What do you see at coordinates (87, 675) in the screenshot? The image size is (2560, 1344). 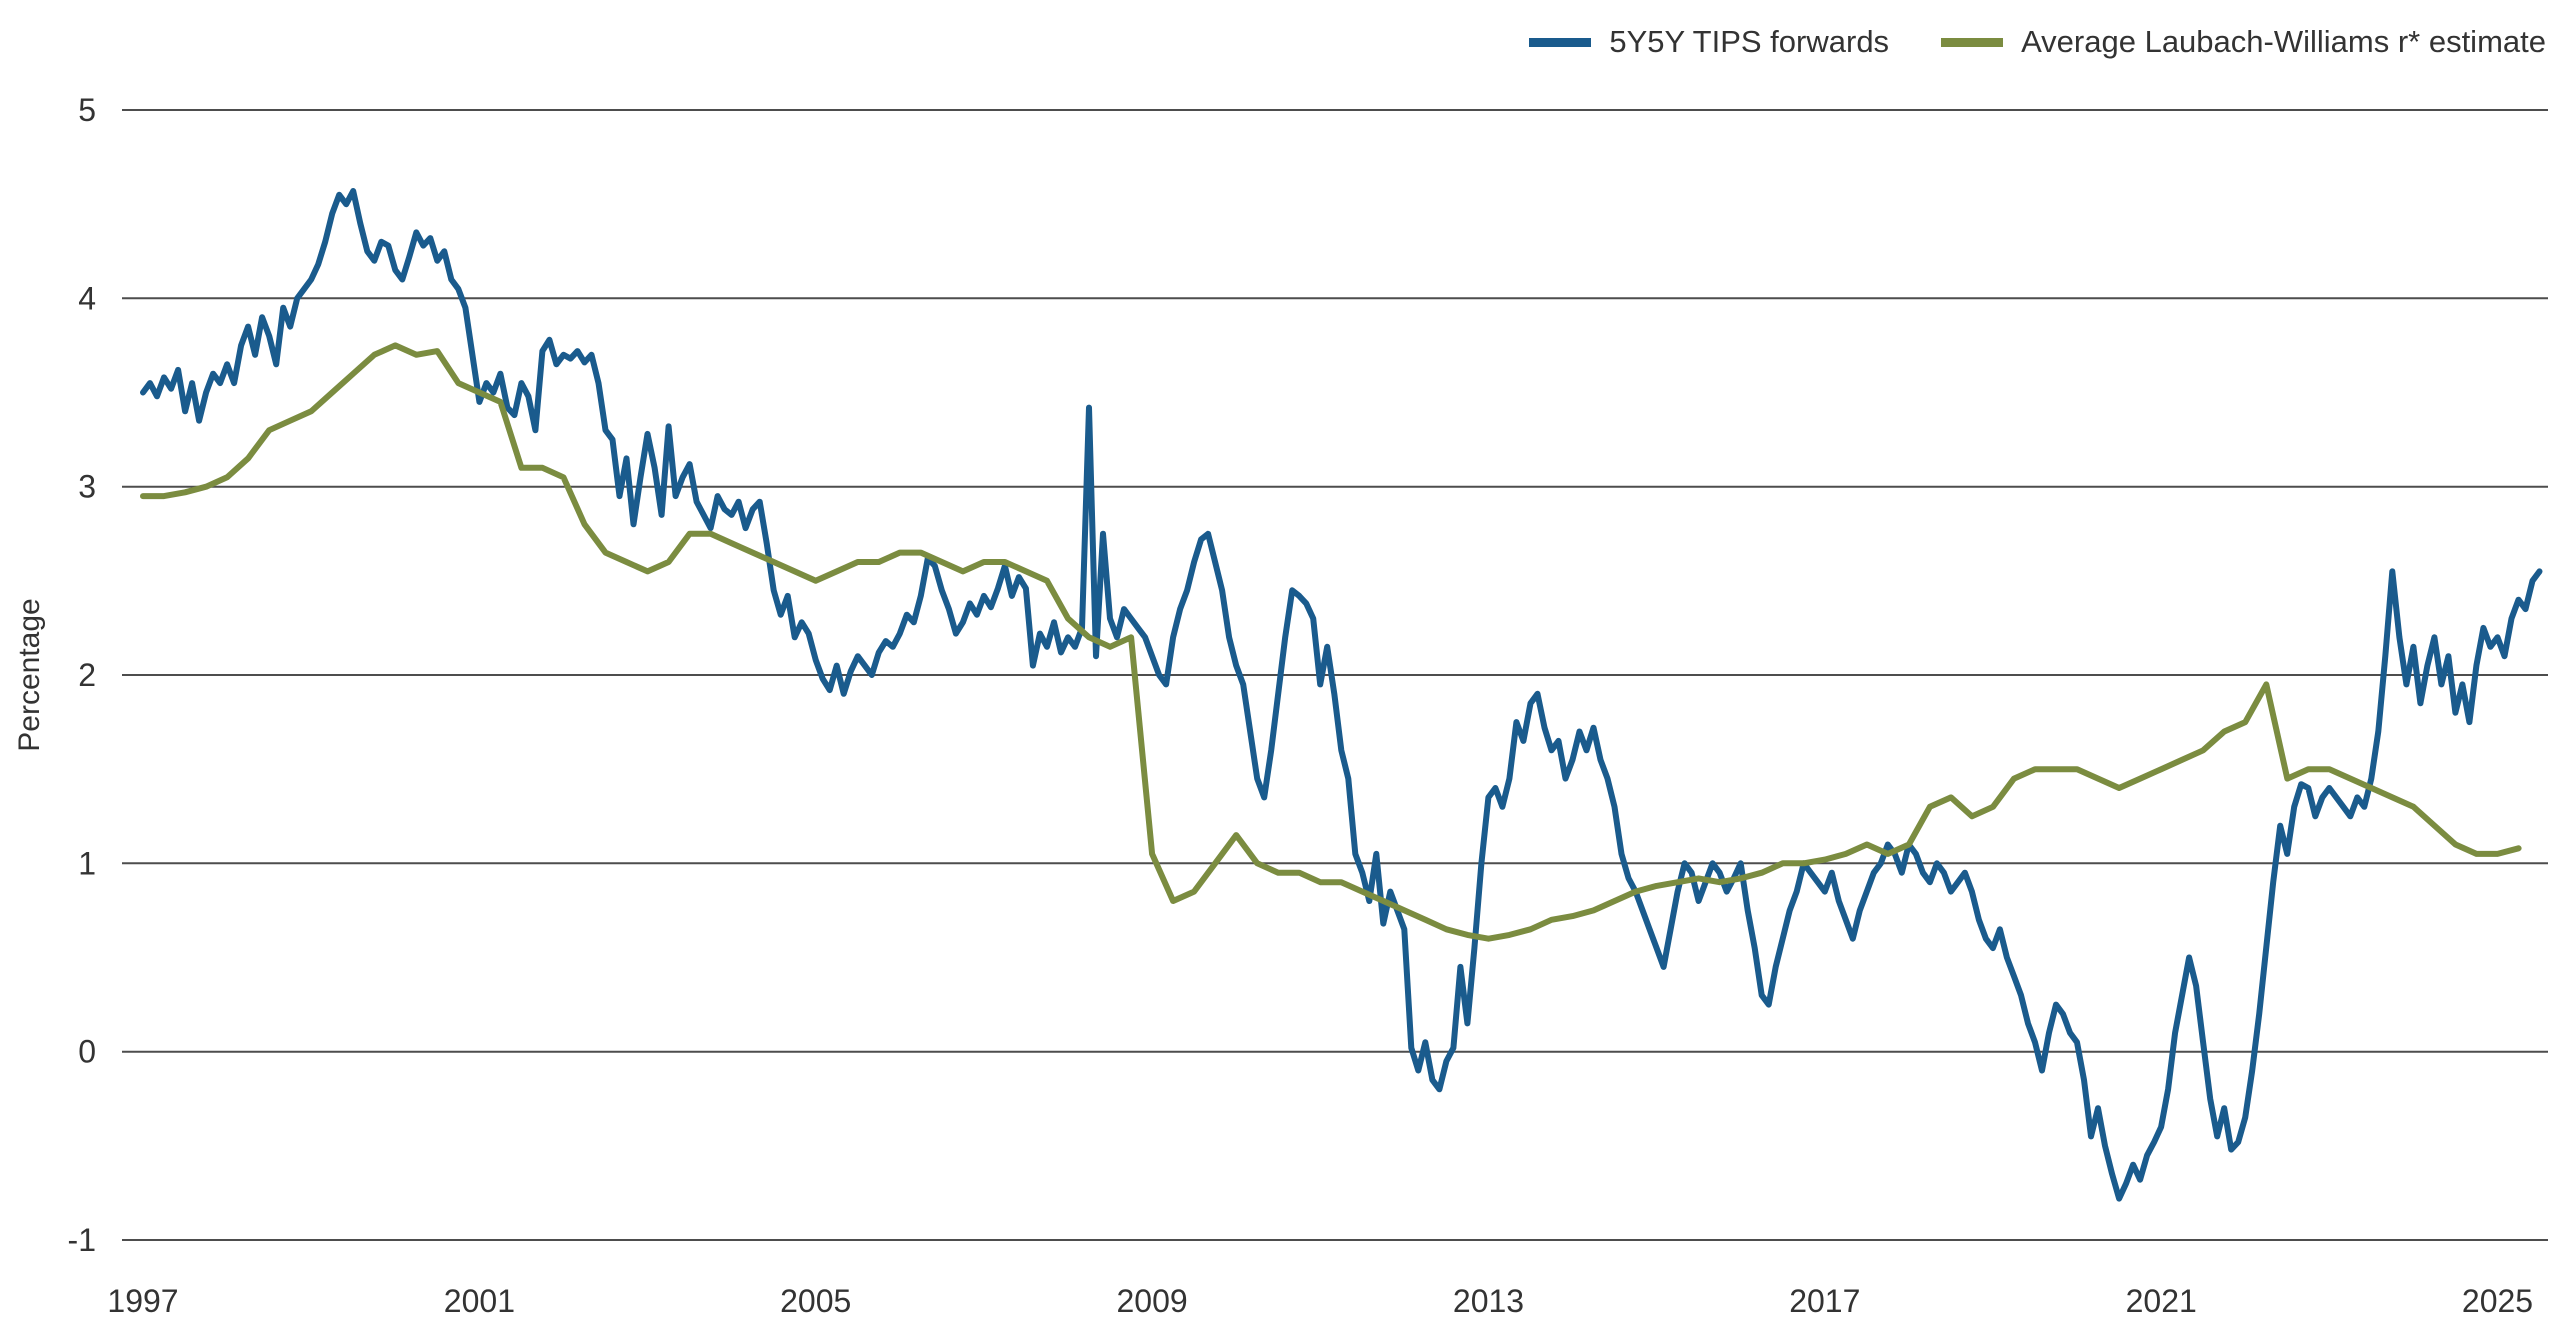 I see `y-tick-label-2: 2` at bounding box center [87, 675].